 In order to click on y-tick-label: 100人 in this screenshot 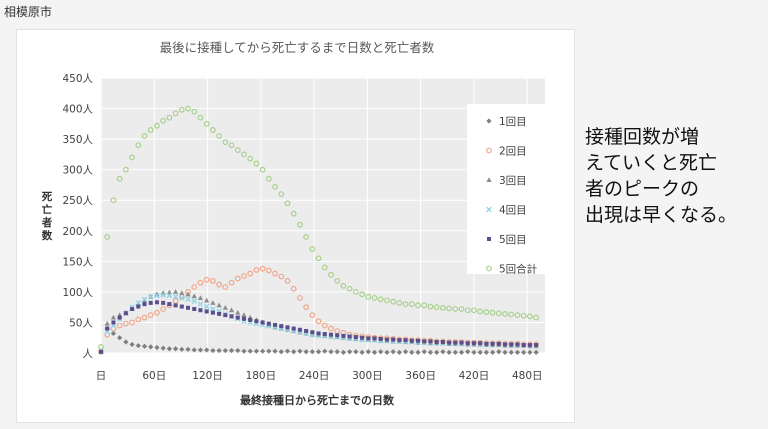, I will do `click(77, 293)`.